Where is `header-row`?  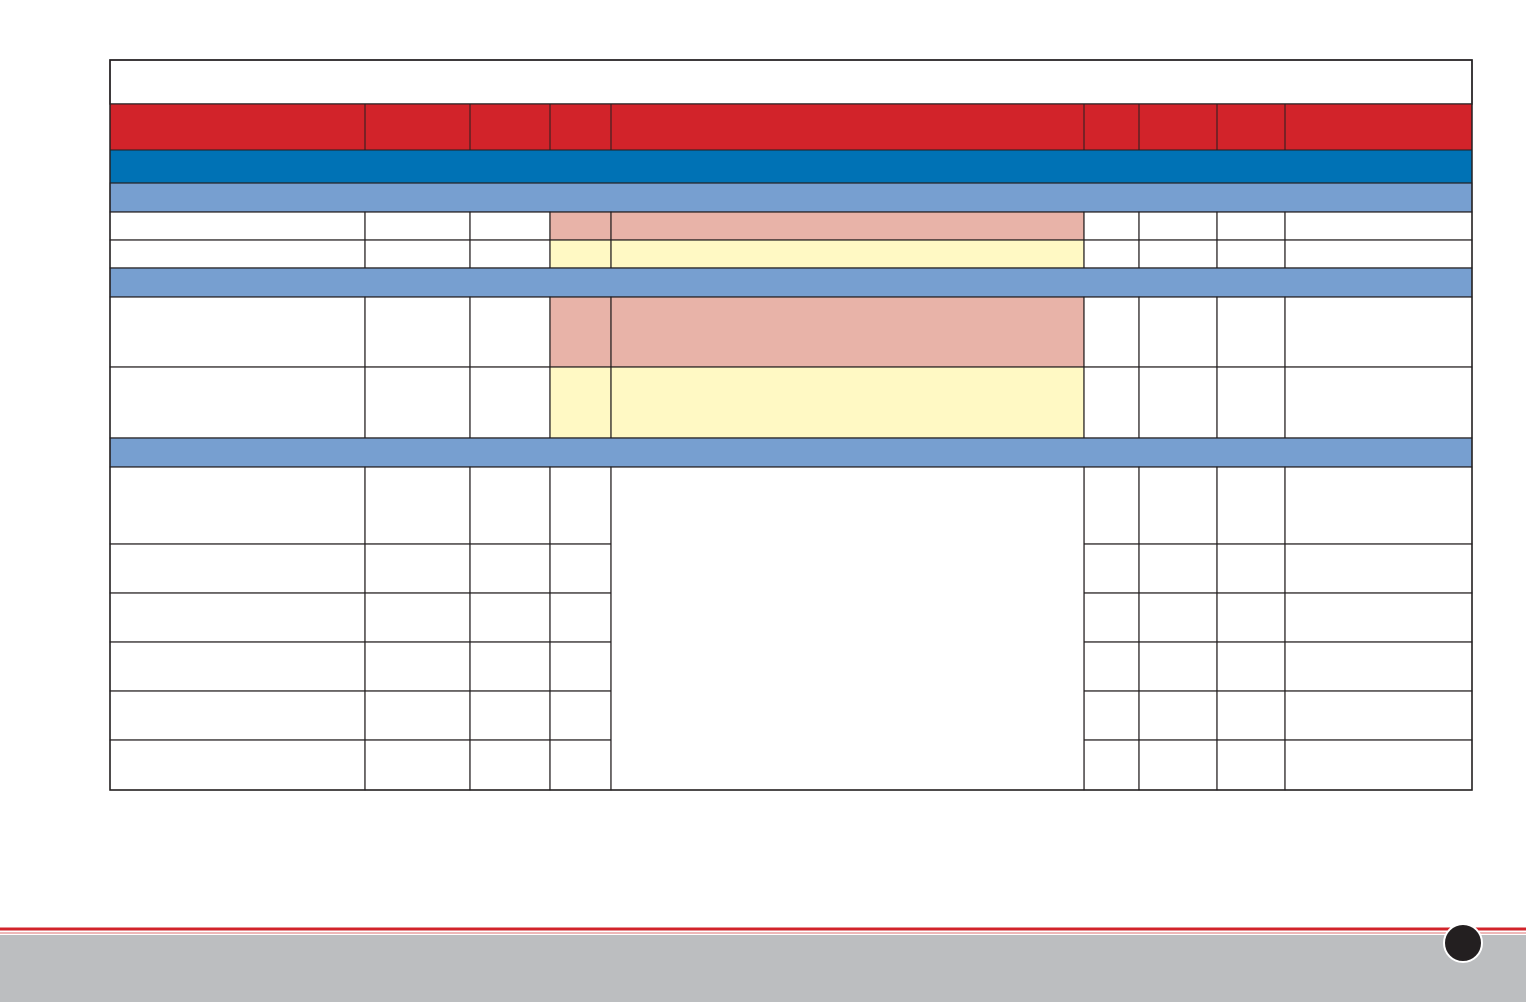 header-row is located at coordinates (791, 127).